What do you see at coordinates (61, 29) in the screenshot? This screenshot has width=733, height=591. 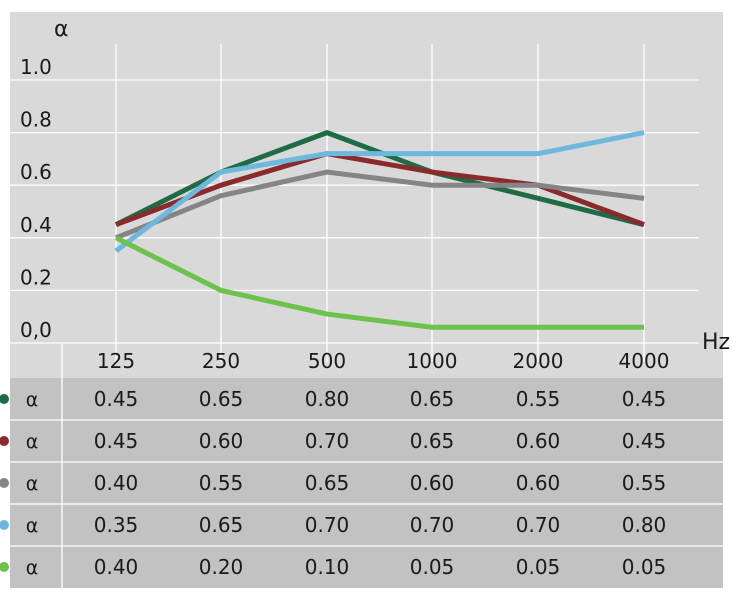 I see `y-axis-label: α` at bounding box center [61, 29].